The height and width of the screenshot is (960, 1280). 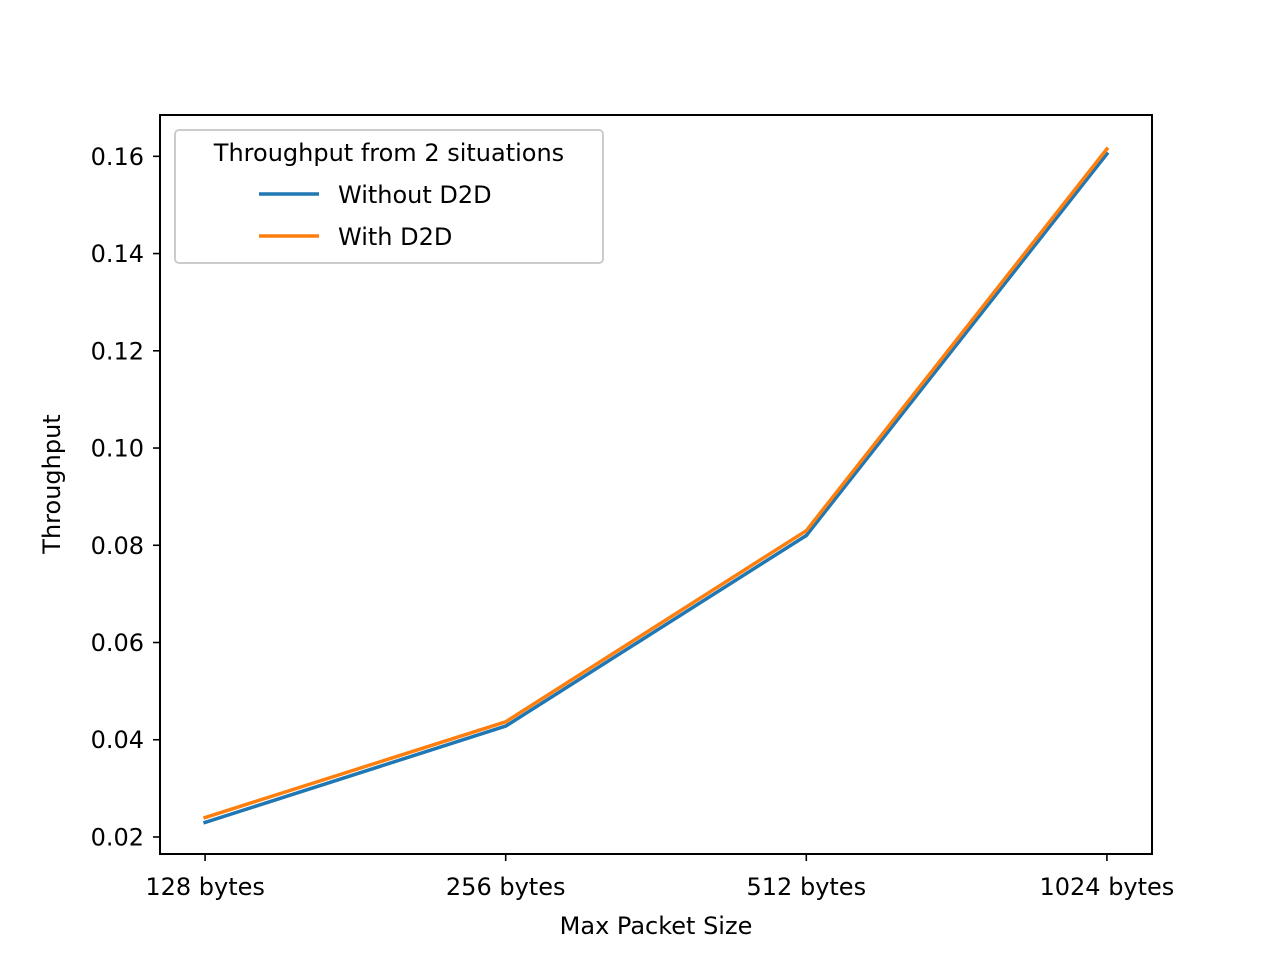 What do you see at coordinates (117, 254) in the screenshot?
I see `y-tick-label: 0.14` at bounding box center [117, 254].